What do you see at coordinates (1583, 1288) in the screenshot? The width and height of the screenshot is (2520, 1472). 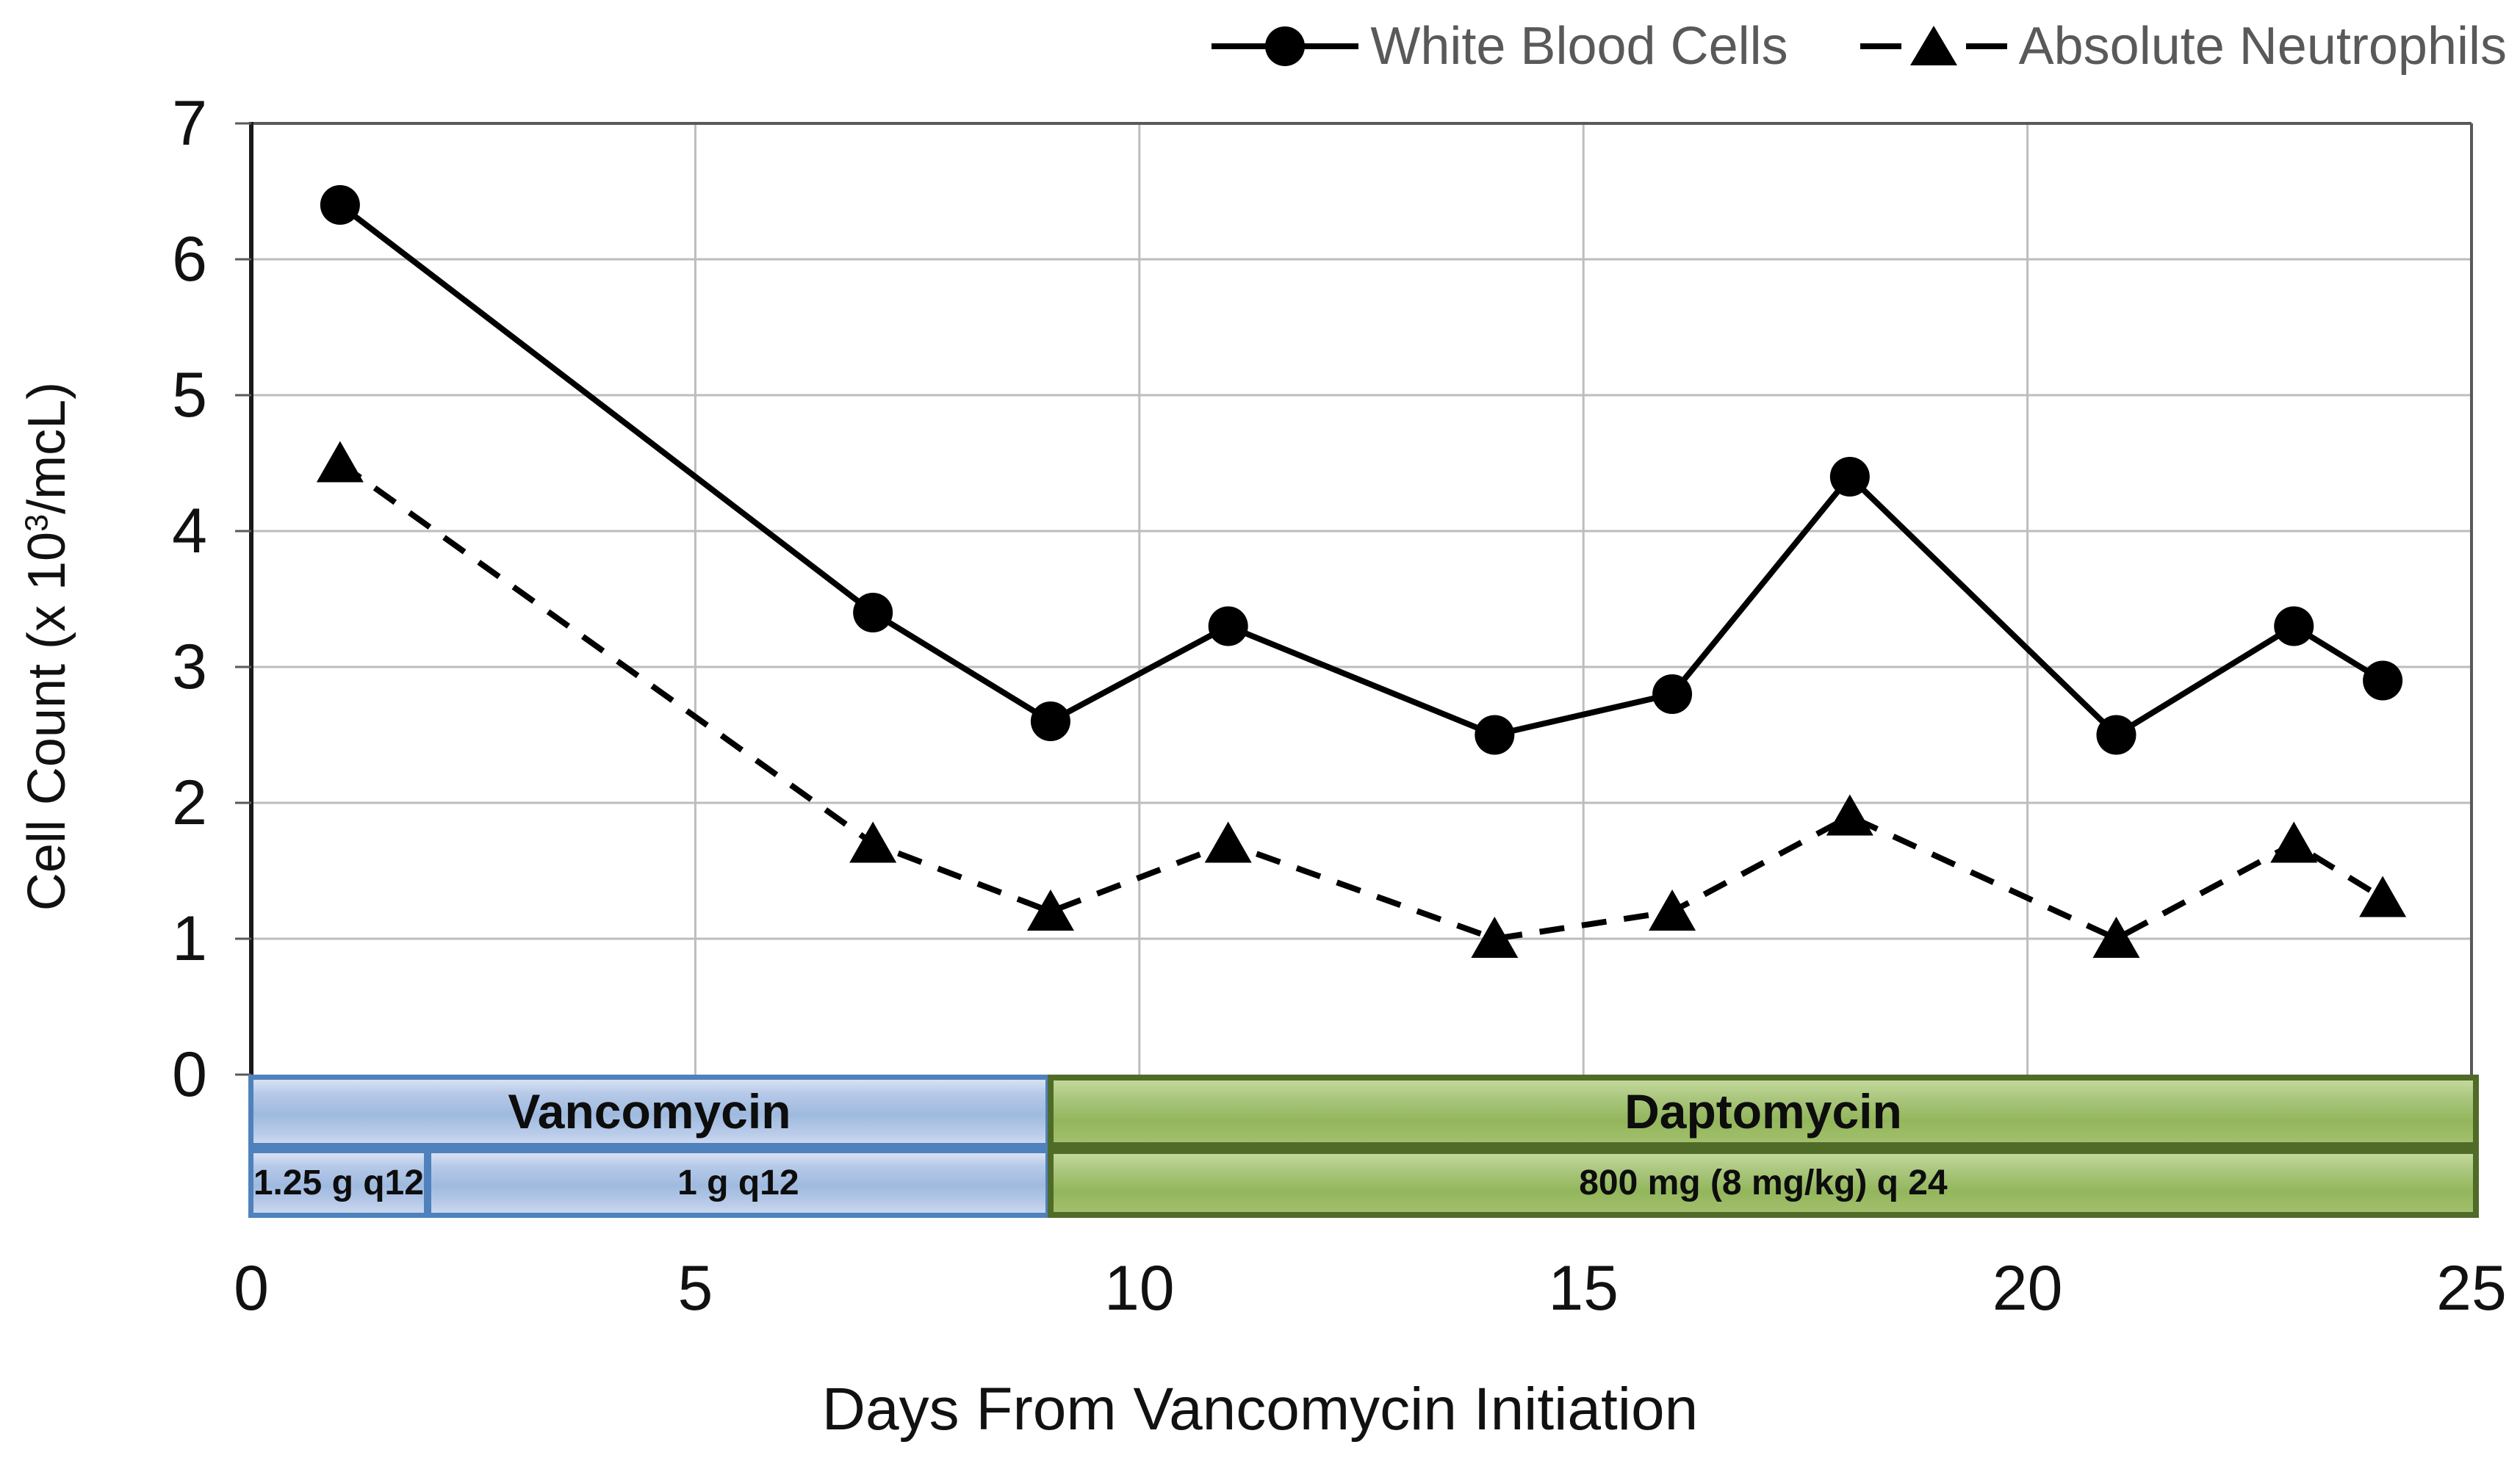 I see `x-tick-label: 15` at bounding box center [1583, 1288].